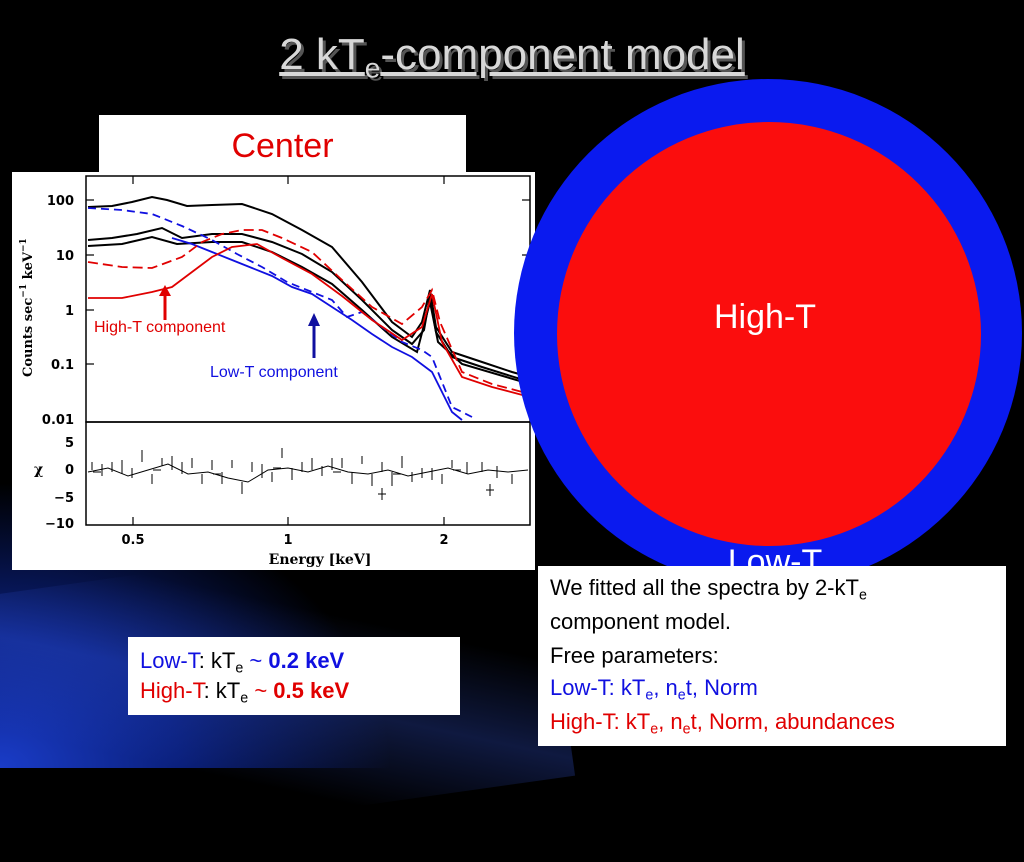  I want to click on x-ticks, so click(288, 350).